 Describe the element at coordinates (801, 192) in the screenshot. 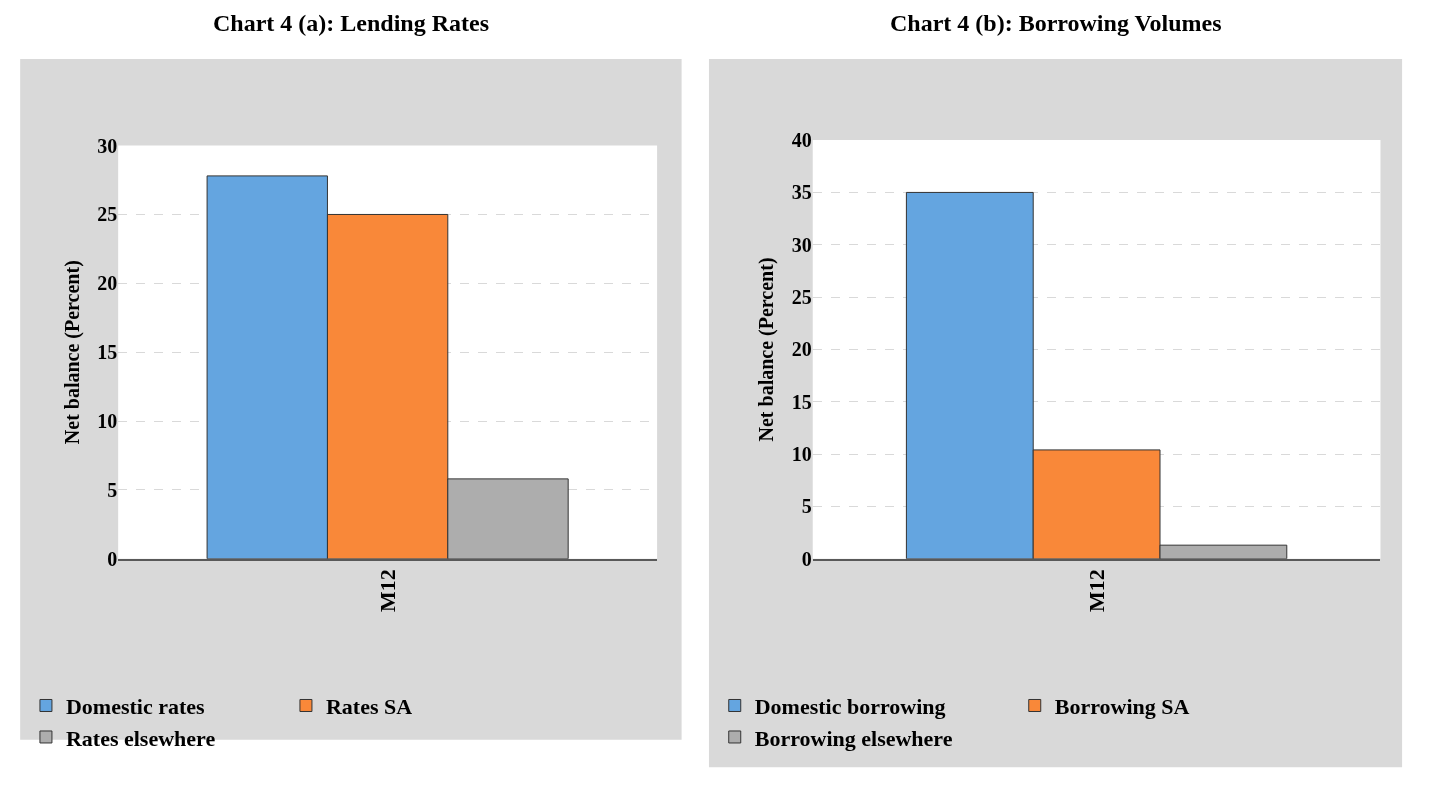

I see `y-tick-label: 35` at that location.